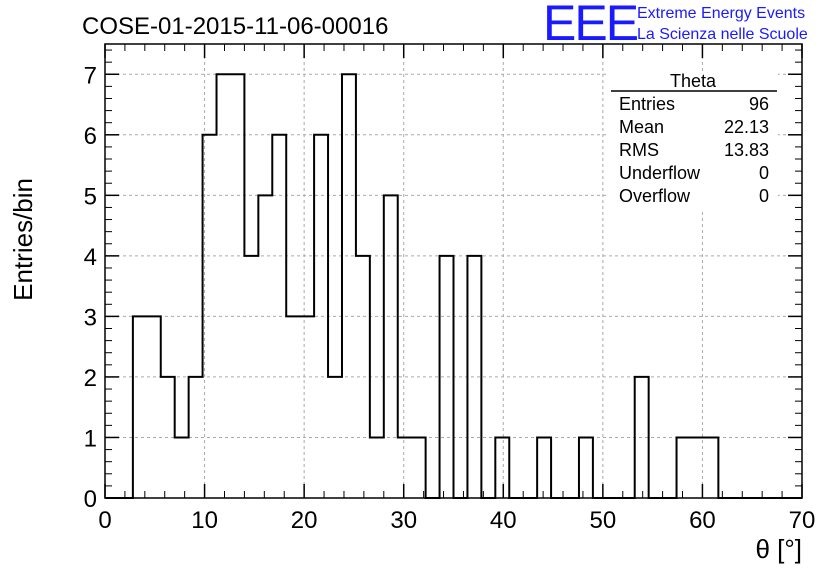  What do you see at coordinates (104, 520) in the screenshot?
I see `x-tick-label: 0` at bounding box center [104, 520].